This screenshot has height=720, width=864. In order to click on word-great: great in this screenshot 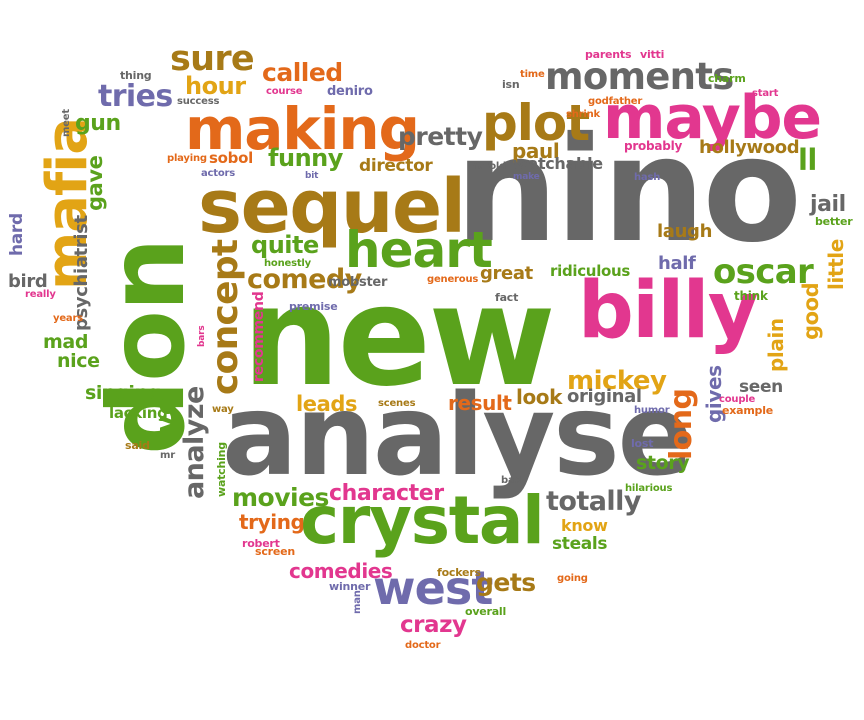, I will do `click(506, 273)`.